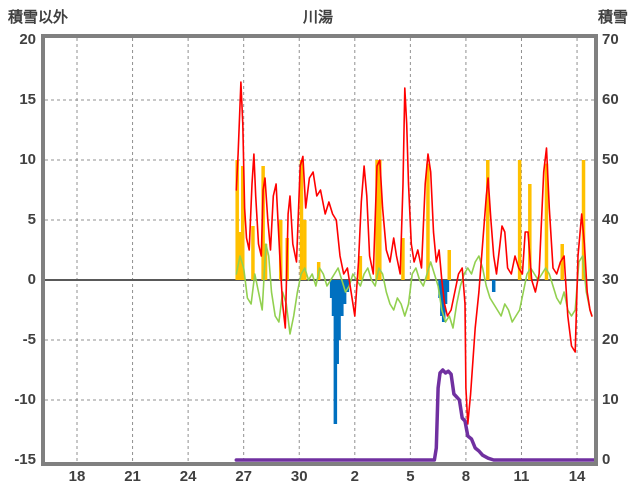 The image size is (636, 501). I want to click on x-axis-tick-label: 8, so click(466, 476).